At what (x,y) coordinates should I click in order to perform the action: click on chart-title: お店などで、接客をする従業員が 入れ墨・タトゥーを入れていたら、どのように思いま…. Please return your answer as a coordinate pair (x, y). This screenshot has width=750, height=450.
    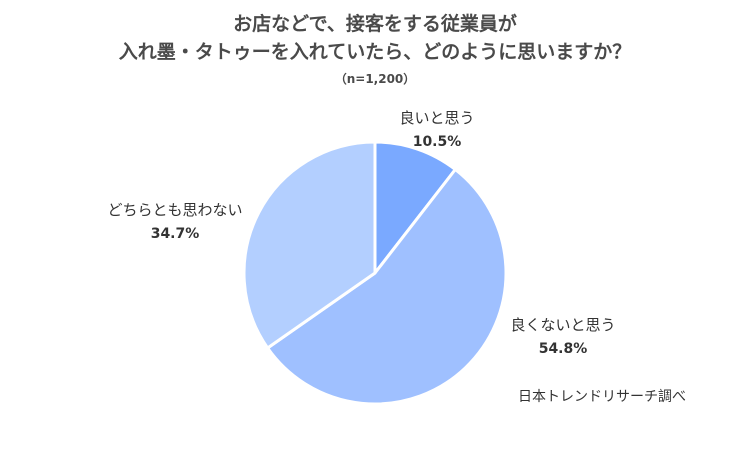
    Looking at the image, I should click on (375, 38).